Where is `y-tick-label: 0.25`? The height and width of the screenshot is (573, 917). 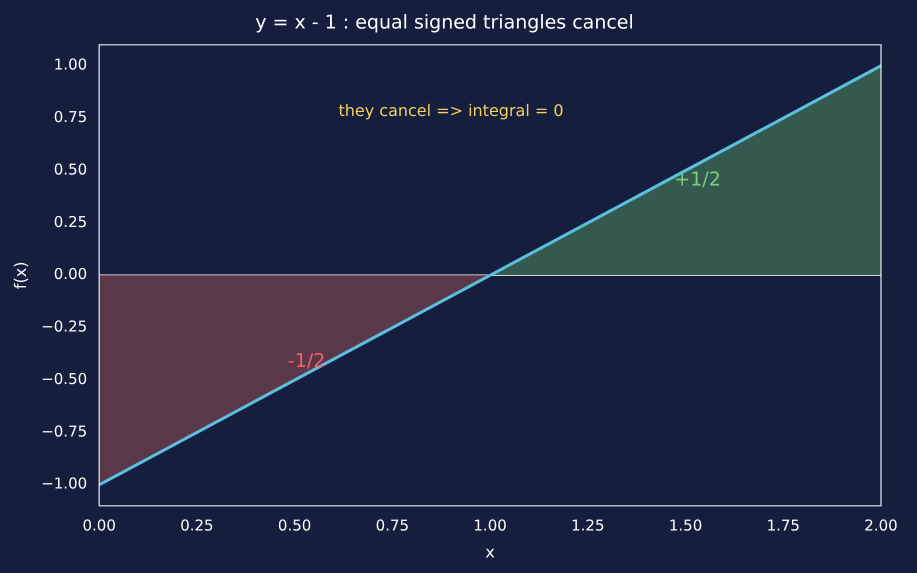
y-tick-label: 0.25 is located at coordinates (71, 221).